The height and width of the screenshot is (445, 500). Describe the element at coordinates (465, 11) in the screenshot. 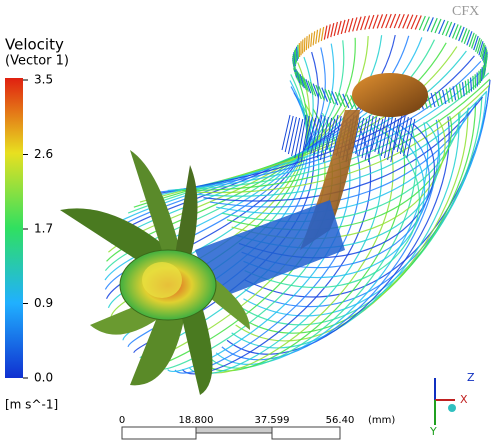

I see `logo: CFX` at that location.